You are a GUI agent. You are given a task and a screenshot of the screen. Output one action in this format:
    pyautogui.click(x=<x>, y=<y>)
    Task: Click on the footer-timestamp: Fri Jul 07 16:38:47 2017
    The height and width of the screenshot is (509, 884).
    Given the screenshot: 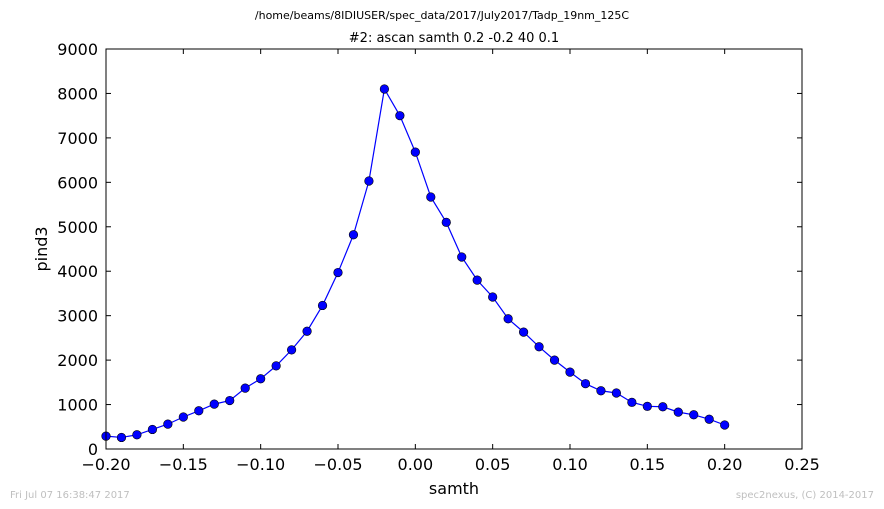 What is the action you would take?
    pyautogui.click(x=70, y=495)
    